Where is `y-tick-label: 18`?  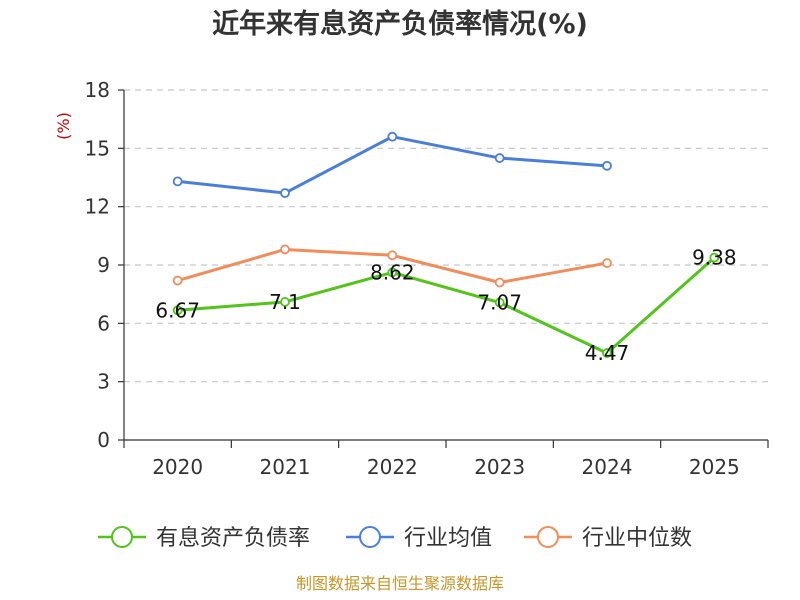 y-tick-label: 18 is located at coordinates (97, 90).